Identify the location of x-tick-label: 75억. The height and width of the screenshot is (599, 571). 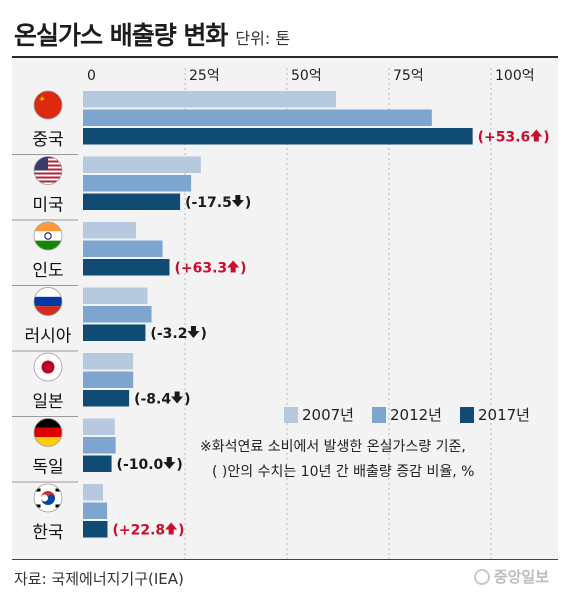
(408, 76).